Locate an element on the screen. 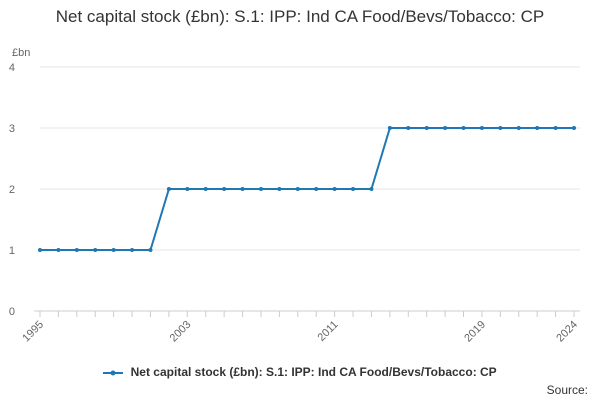 This screenshot has height=400, width=600. x-axis: 1995 2003 2011 2019 2024 is located at coordinates (300, 327).